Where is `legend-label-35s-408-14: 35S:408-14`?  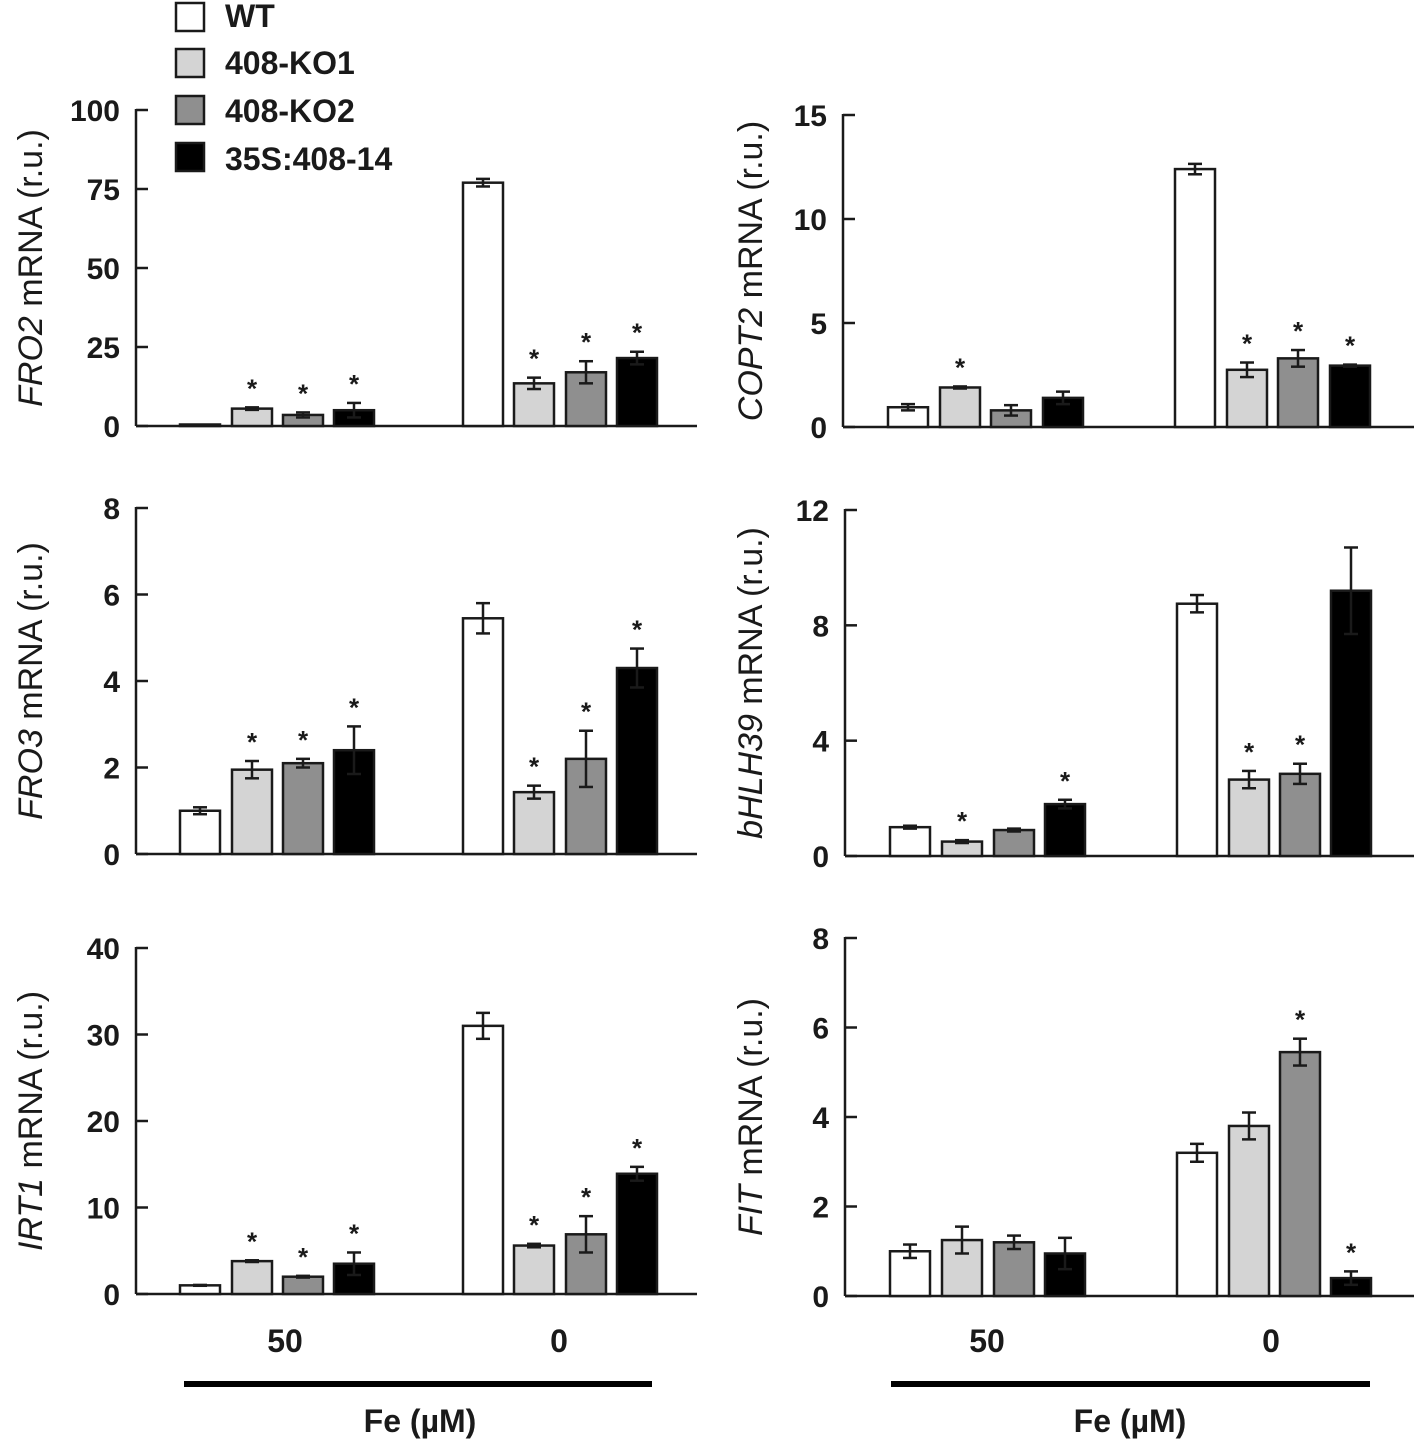
legend-label-35s-408-14: 35S:408-14 is located at coordinates (308, 159).